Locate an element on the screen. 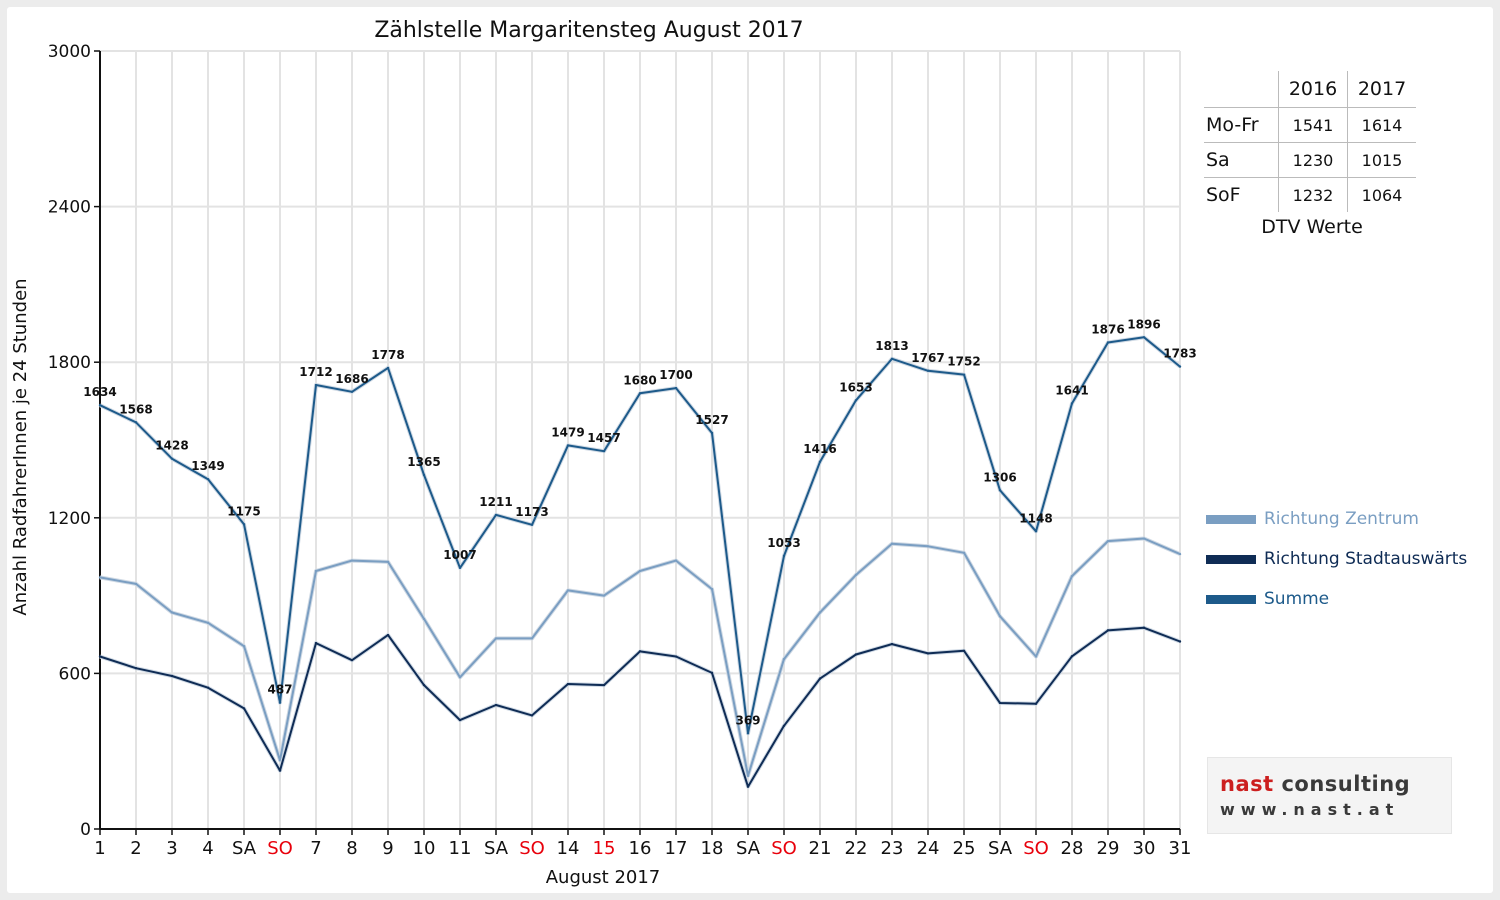 This screenshot has width=1500, height=900. data-label: 1479 is located at coordinates (567, 432).